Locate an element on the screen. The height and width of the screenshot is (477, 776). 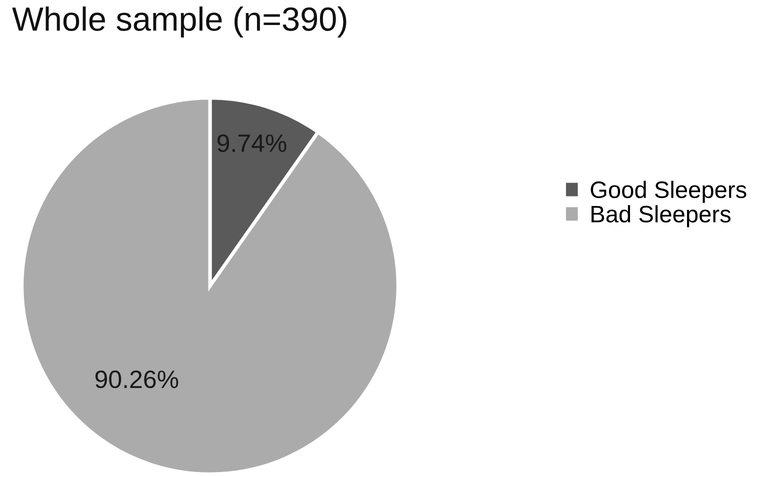
legend-label: Bad Sleepers is located at coordinates (661, 216).